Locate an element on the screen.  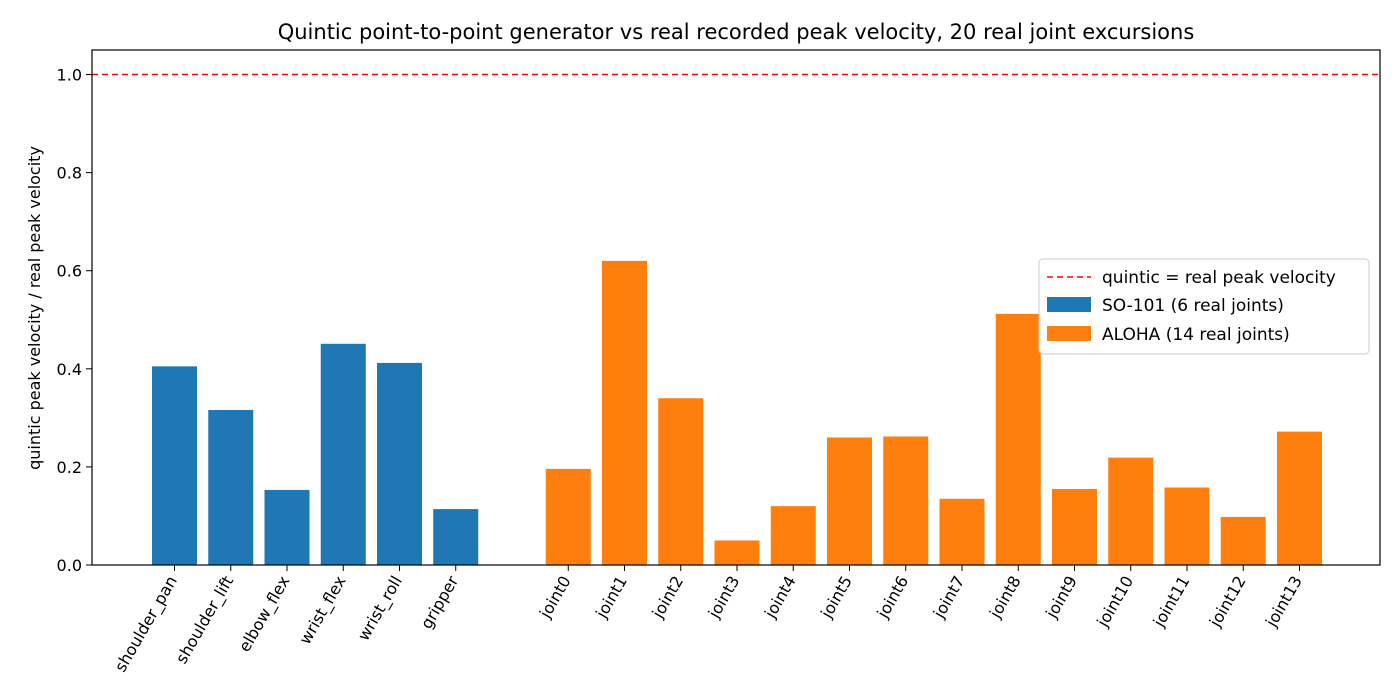
x-tick-label: joint2 is located at coordinates (668, 598).